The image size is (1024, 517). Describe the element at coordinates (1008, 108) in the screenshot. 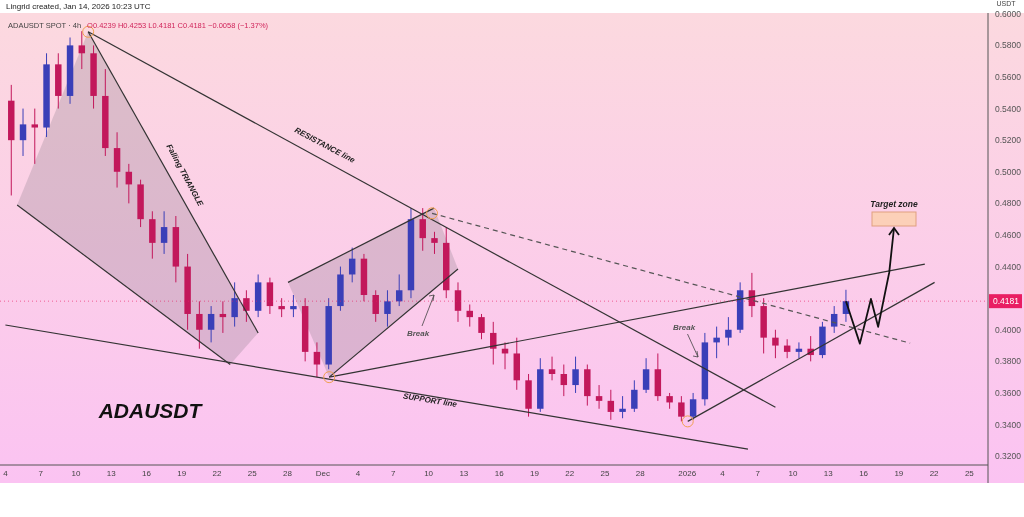

I see `y-tick-label: 0.5400` at that location.